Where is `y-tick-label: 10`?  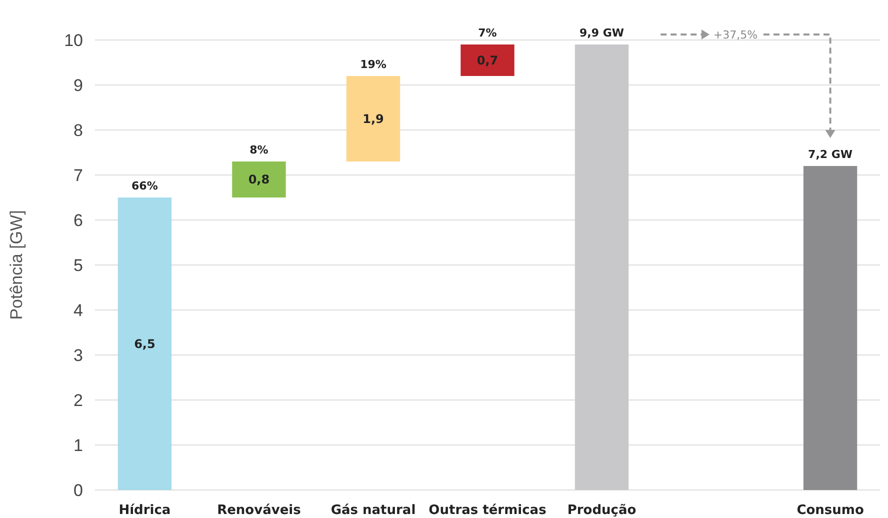
y-tick-label: 10 is located at coordinates (73, 40).